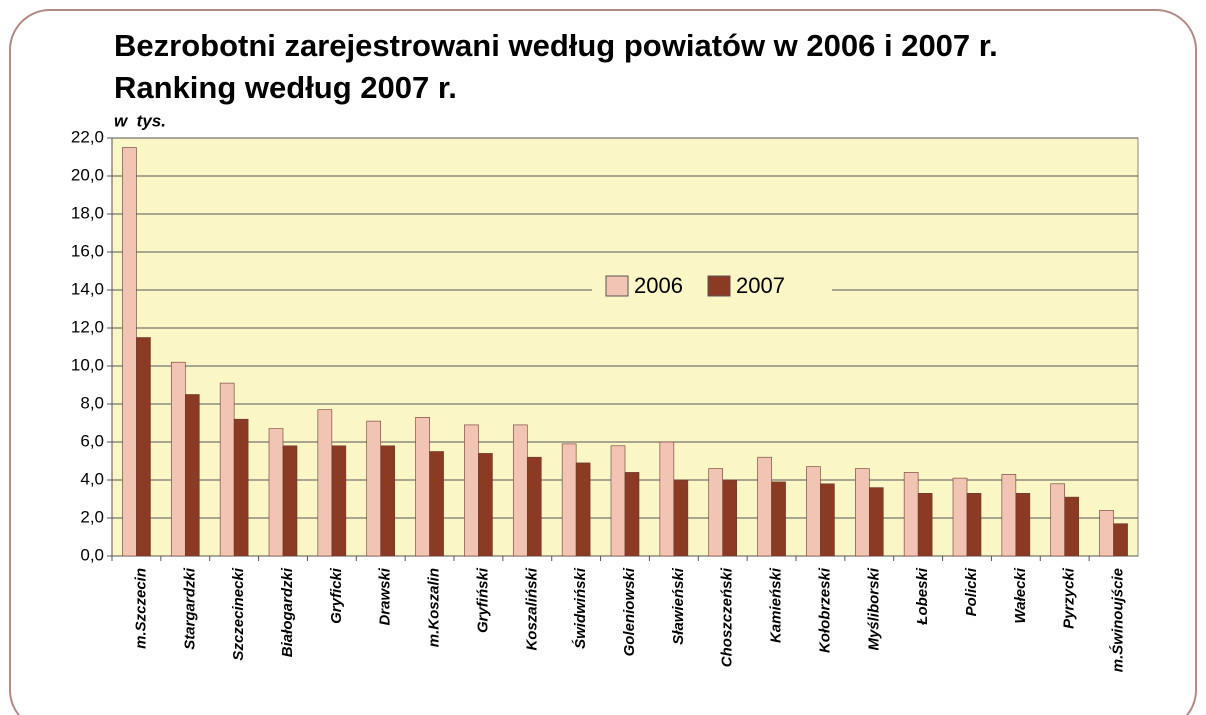 The height and width of the screenshot is (715, 1206). Describe the element at coordinates (482, 600) in the screenshot. I see `x-tick-label: Gryfiński` at that location.